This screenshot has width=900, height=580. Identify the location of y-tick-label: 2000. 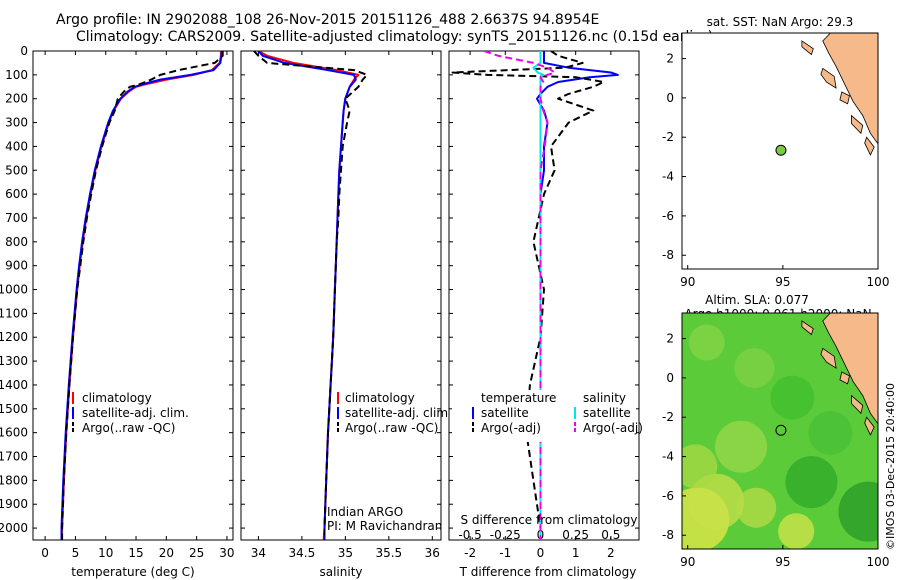
(14, 528).